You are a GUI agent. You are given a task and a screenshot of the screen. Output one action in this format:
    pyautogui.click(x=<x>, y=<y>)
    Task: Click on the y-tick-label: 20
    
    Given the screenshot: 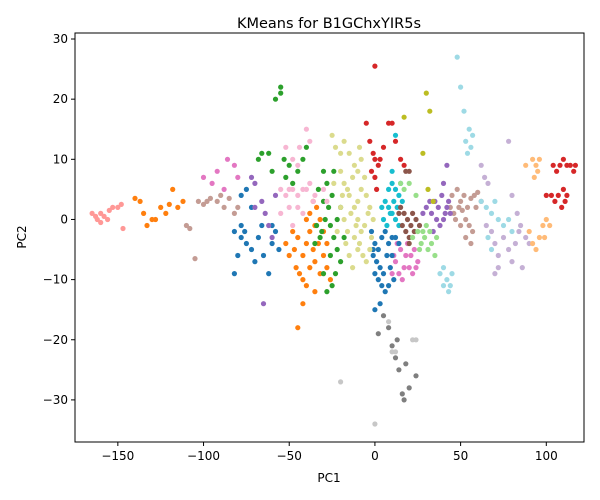 What is the action you would take?
    pyautogui.click(x=60, y=99)
    